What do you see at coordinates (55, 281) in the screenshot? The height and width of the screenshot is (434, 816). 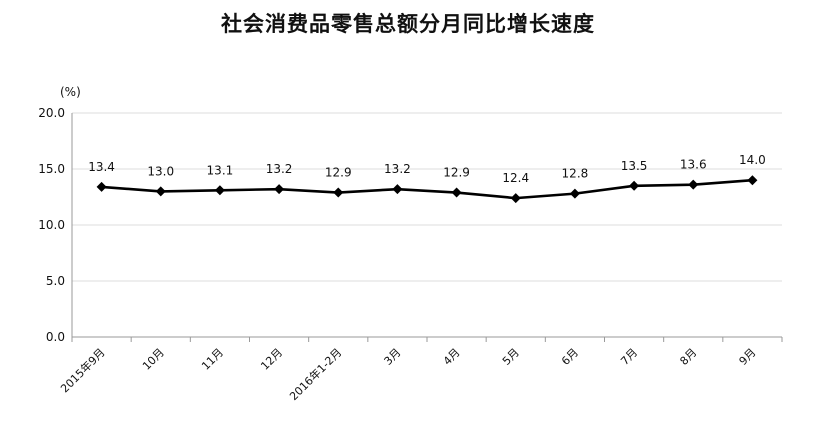 I see `y-tick-label: 5.0` at bounding box center [55, 281].